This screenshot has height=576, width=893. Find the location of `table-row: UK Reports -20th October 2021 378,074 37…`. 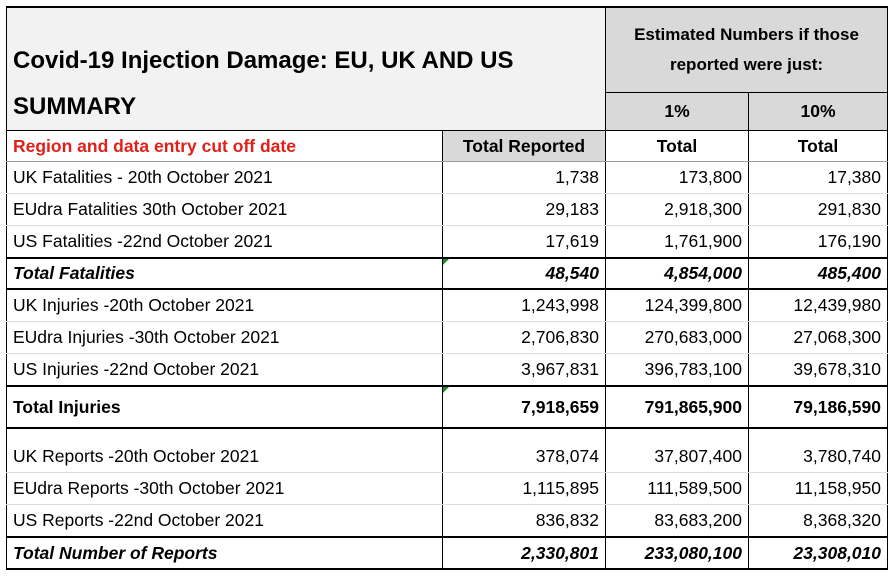

table-row: UK Reports -20th October 2021 378,074 37… is located at coordinates (447, 457).